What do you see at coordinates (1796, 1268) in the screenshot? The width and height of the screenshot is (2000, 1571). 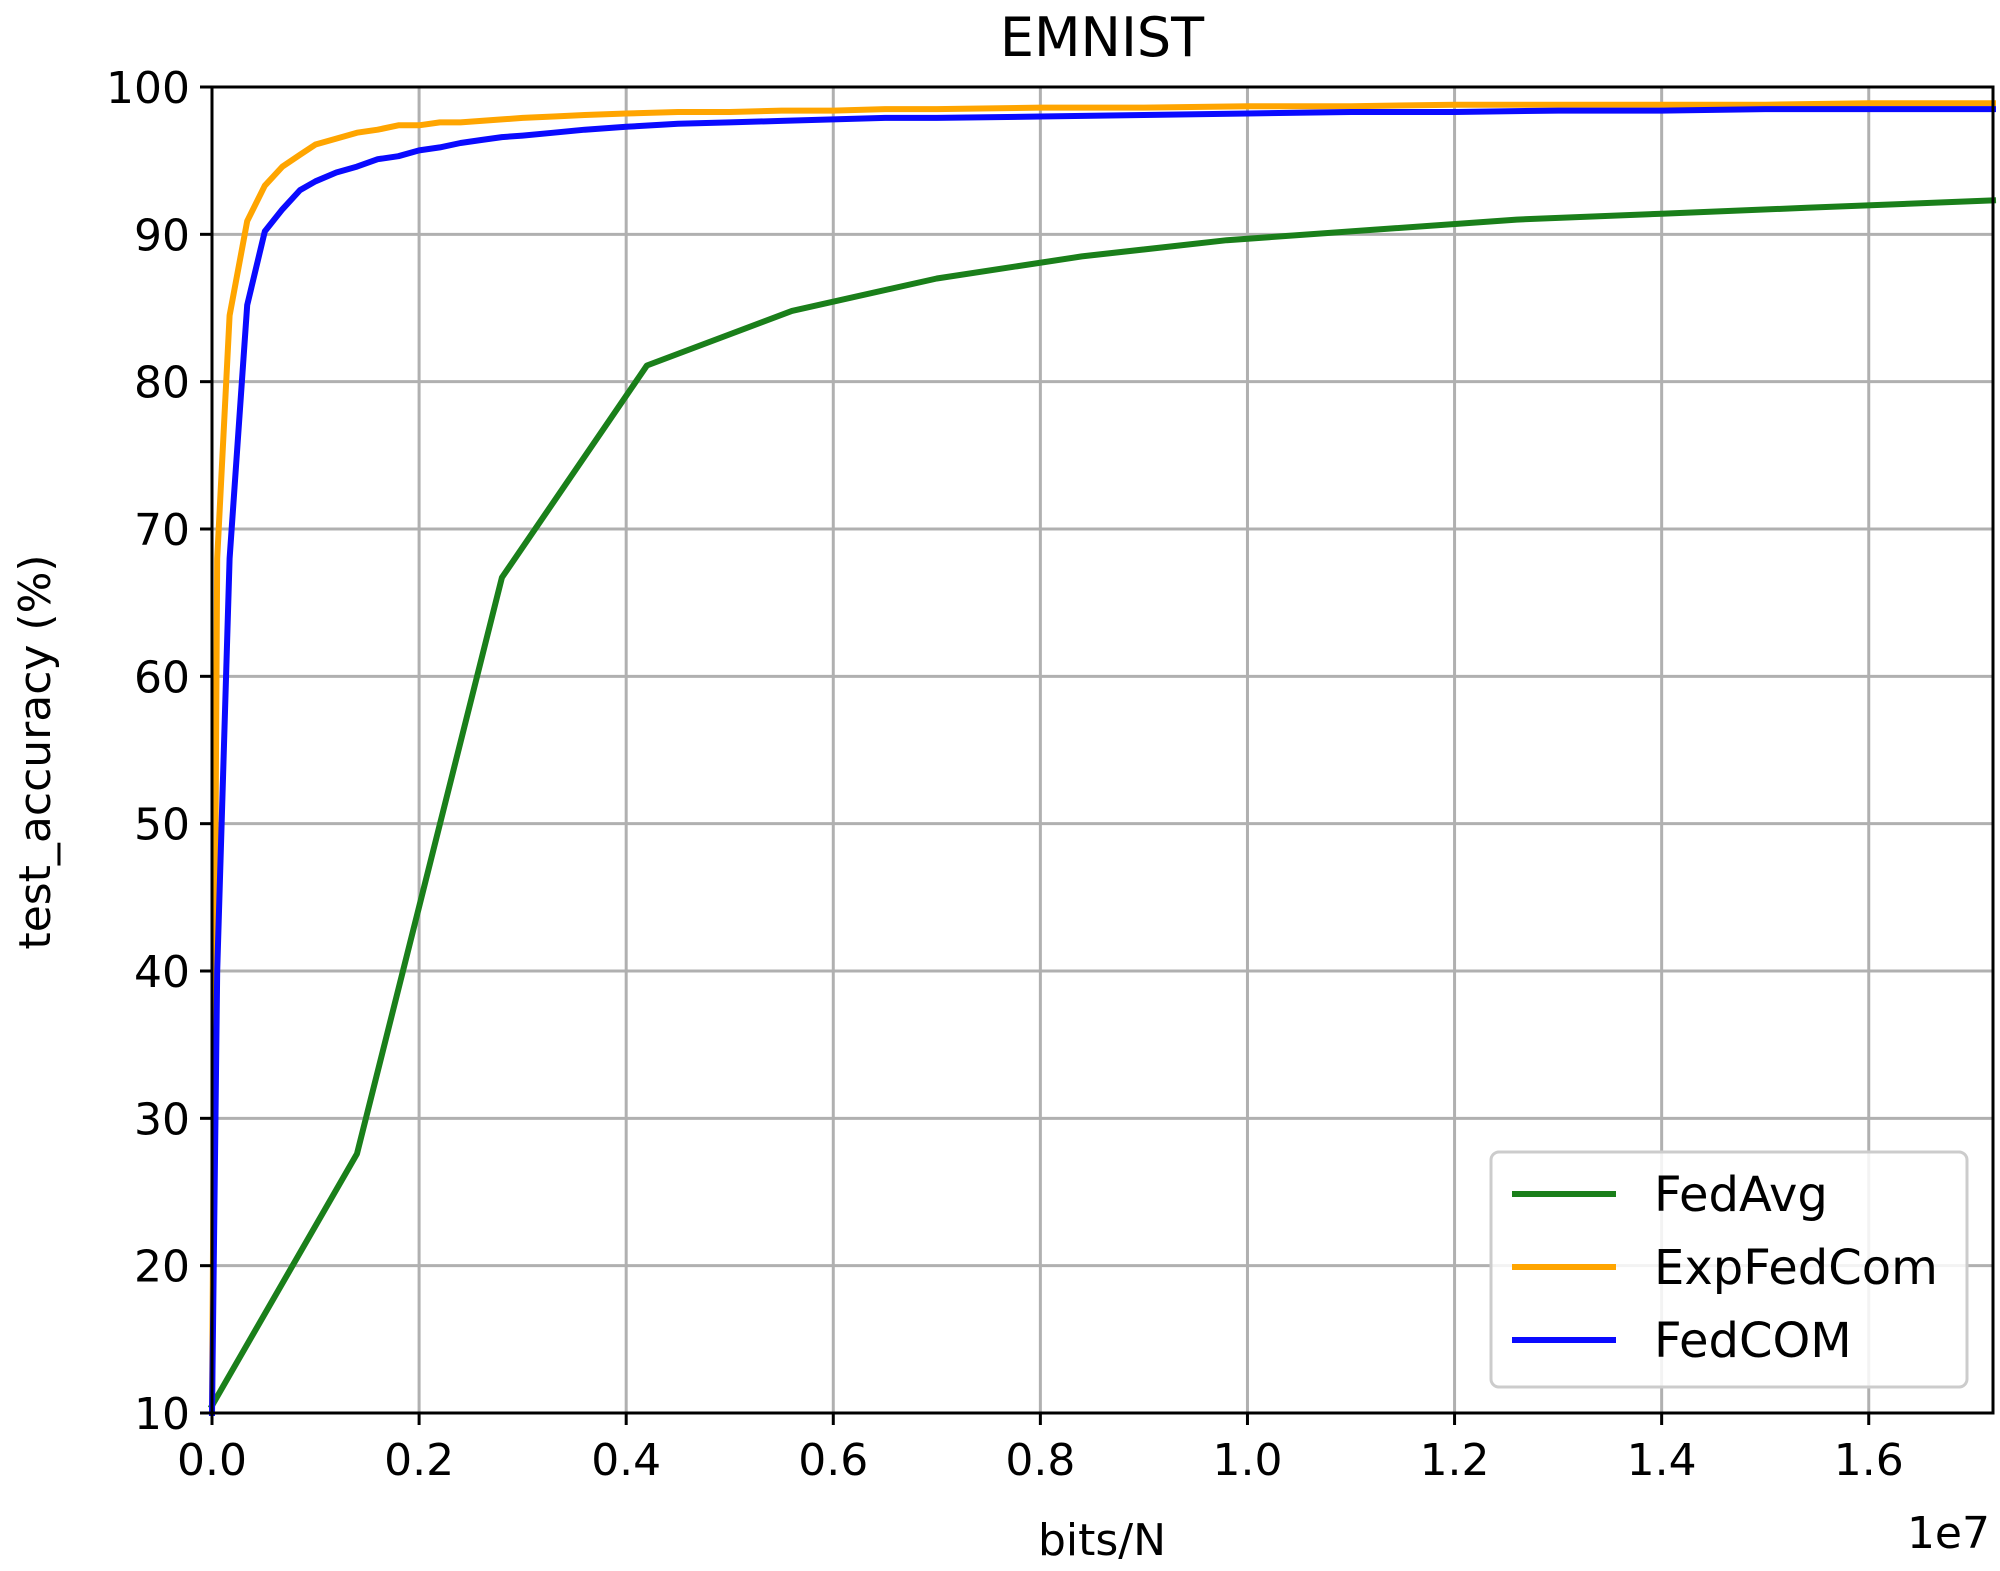 I see `legend-label-expfedcom: ExpFedCom` at bounding box center [1796, 1268].